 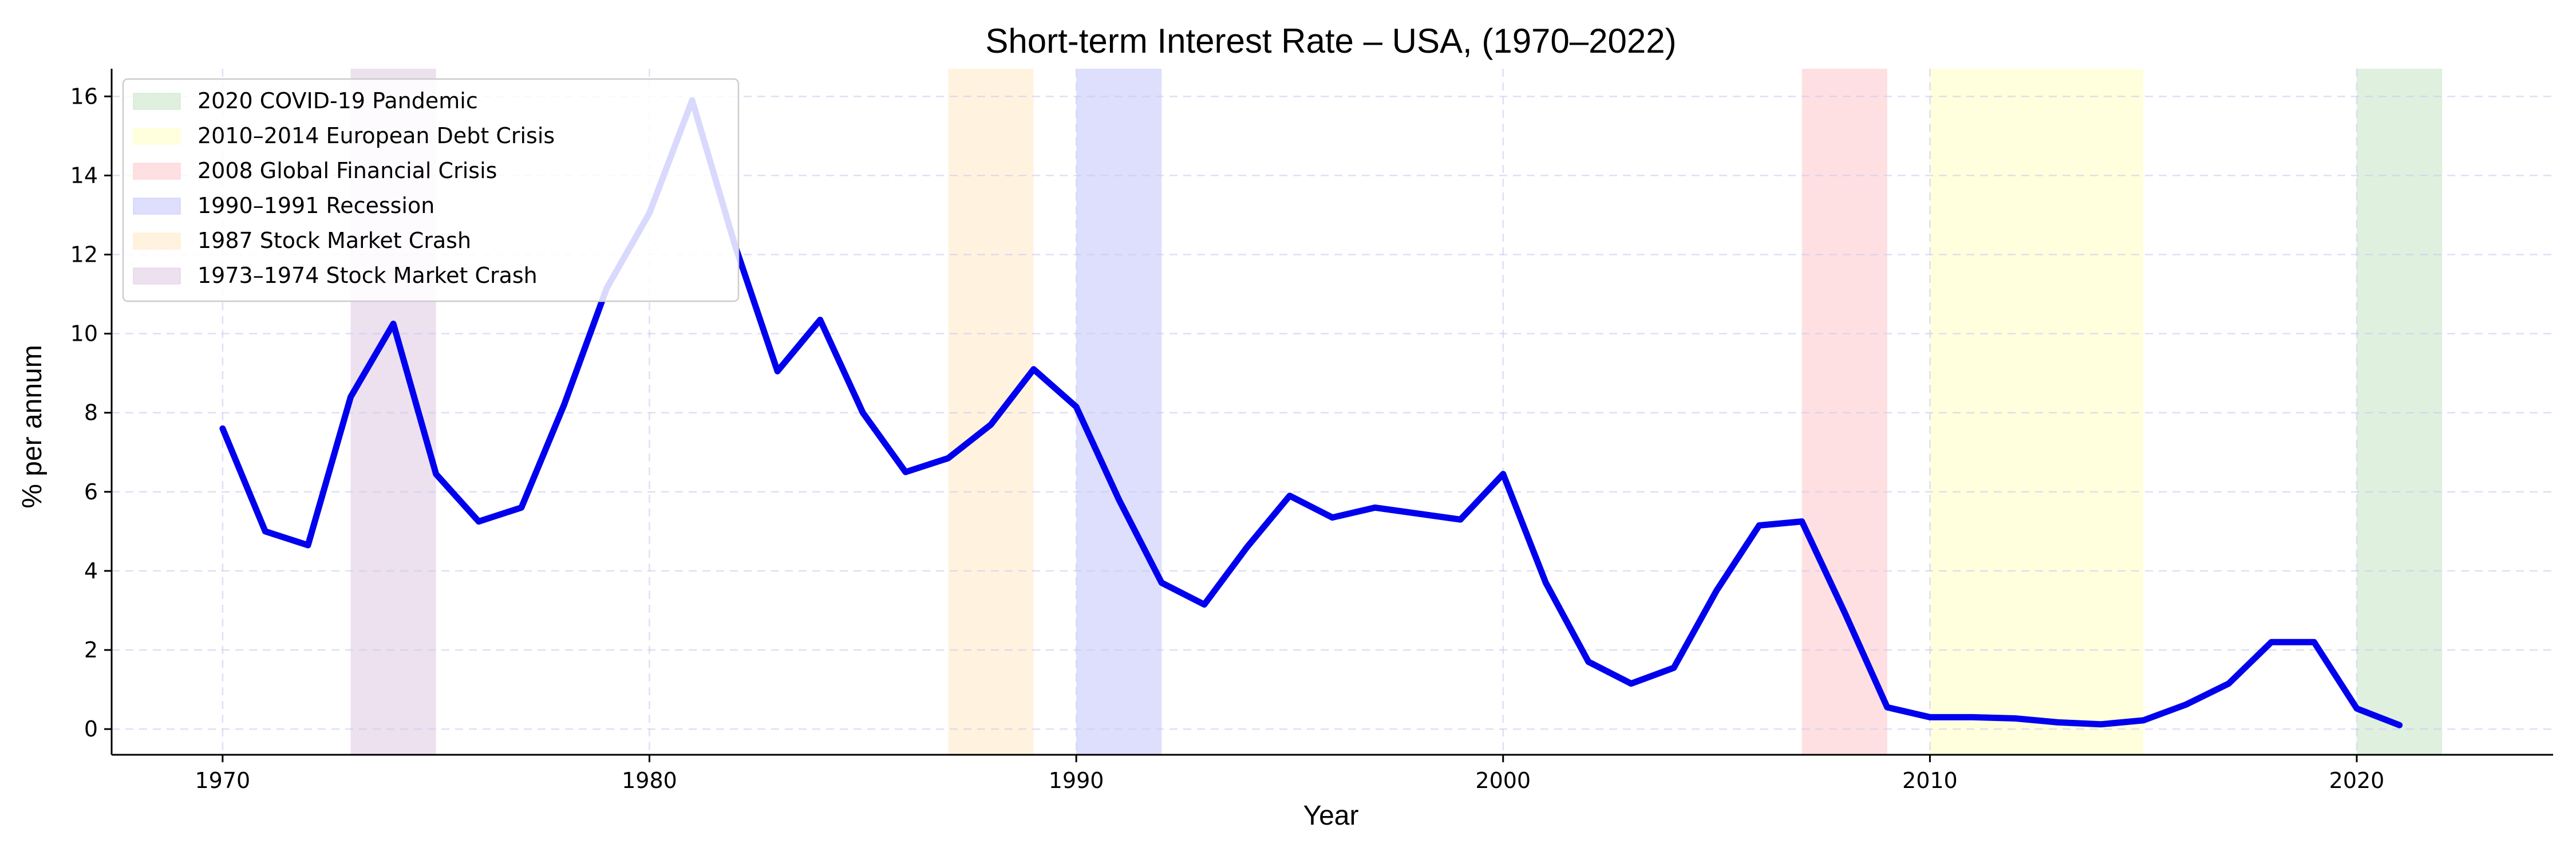 What do you see at coordinates (347, 170) in the screenshot?
I see `legend-label-2: 2008 Global Financial Crisis` at bounding box center [347, 170].